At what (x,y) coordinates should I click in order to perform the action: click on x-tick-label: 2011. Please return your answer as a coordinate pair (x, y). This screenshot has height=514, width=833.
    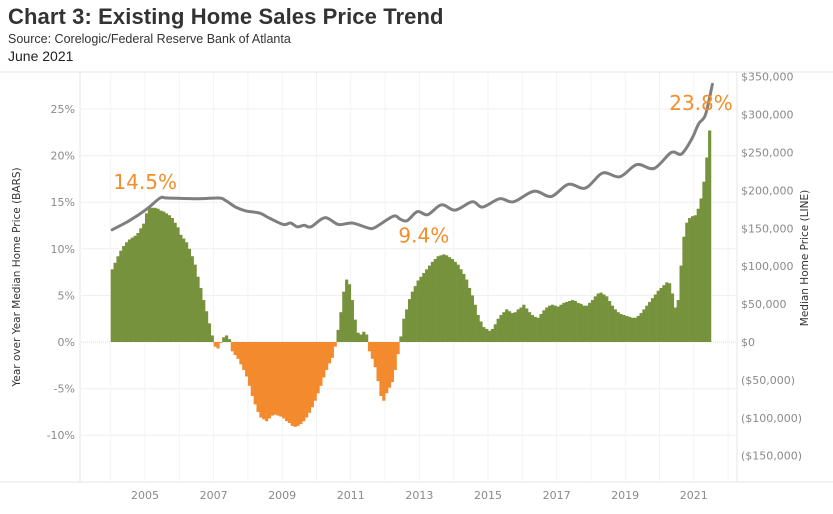
    Looking at the image, I should click on (351, 495).